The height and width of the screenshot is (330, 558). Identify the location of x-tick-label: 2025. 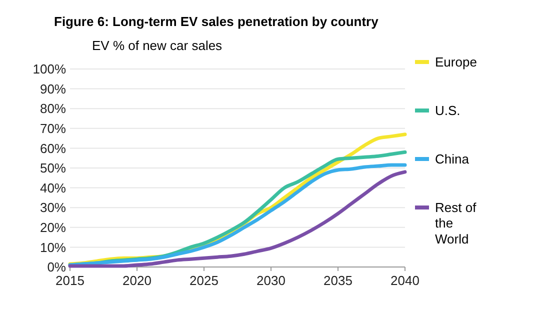
(204, 280).